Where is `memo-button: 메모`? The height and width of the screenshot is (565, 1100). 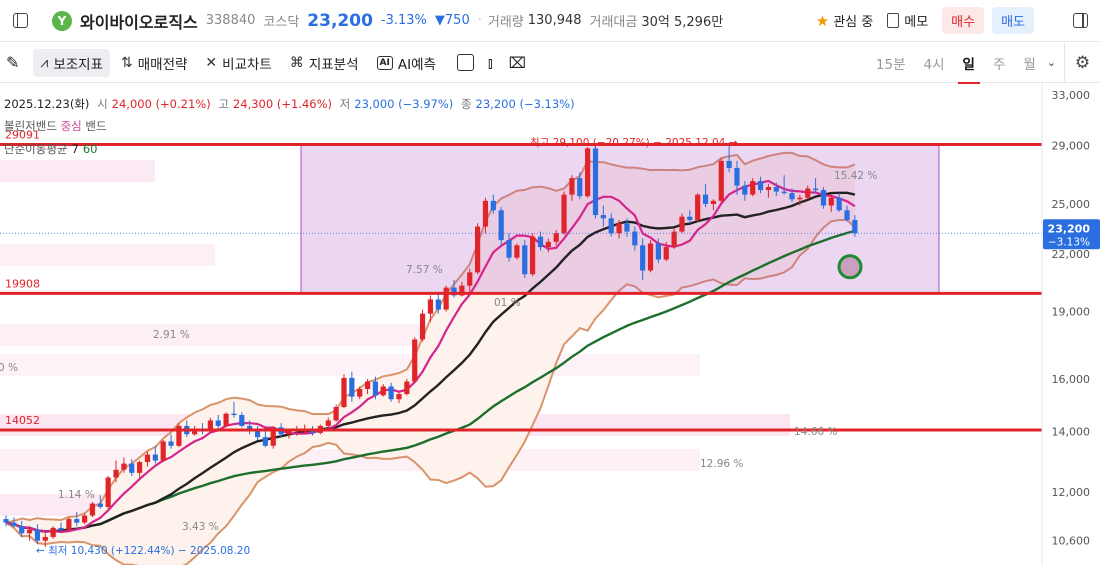 memo-button: 메모 is located at coordinates (907, 20).